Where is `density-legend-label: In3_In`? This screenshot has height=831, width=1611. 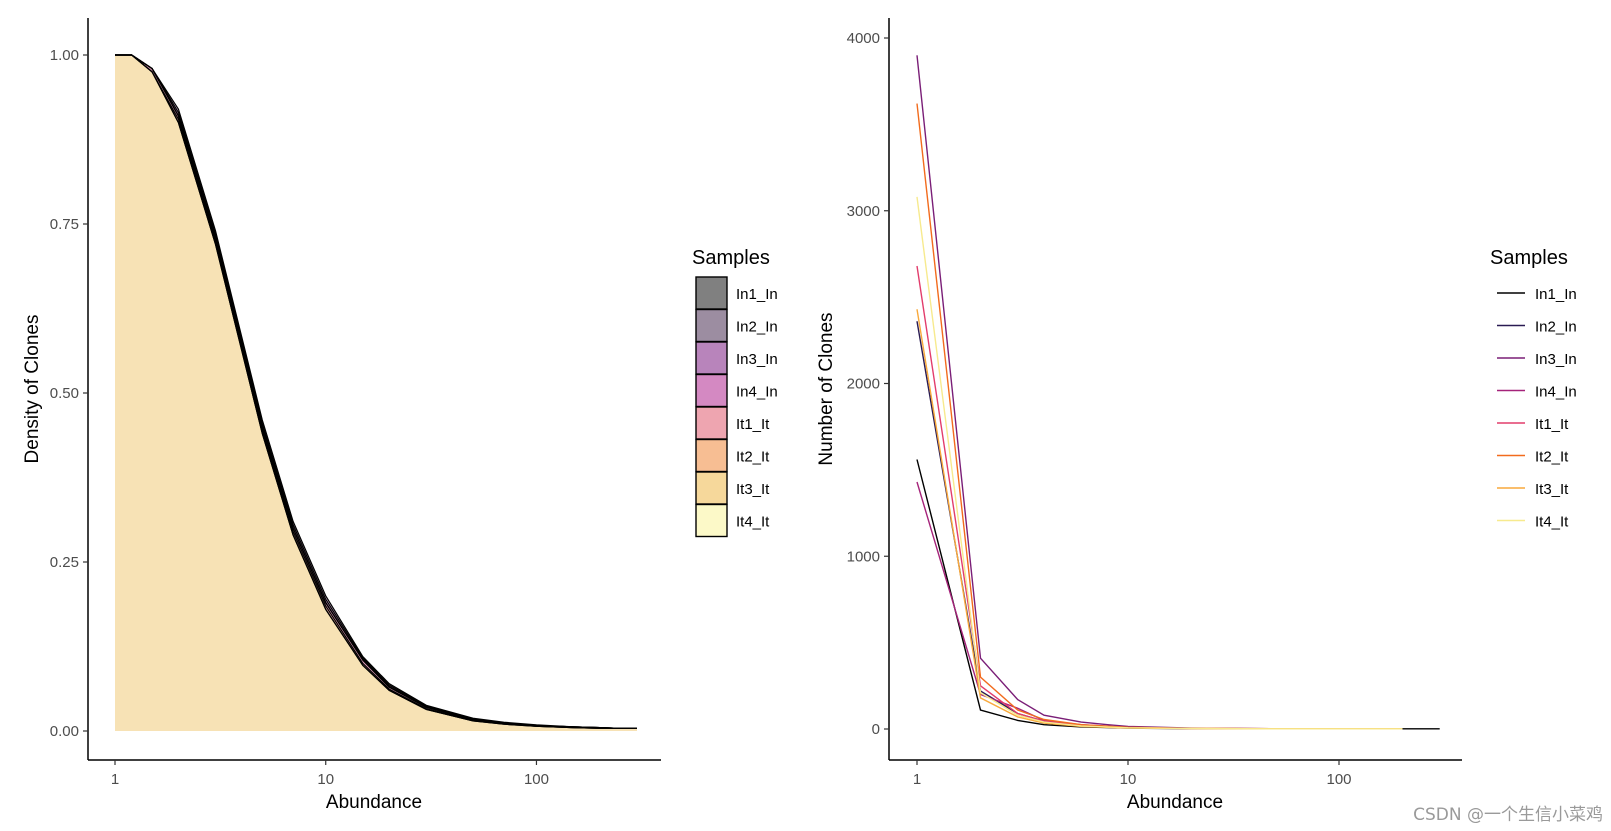
density-legend-label: In3_In is located at coordinates (757, 359).